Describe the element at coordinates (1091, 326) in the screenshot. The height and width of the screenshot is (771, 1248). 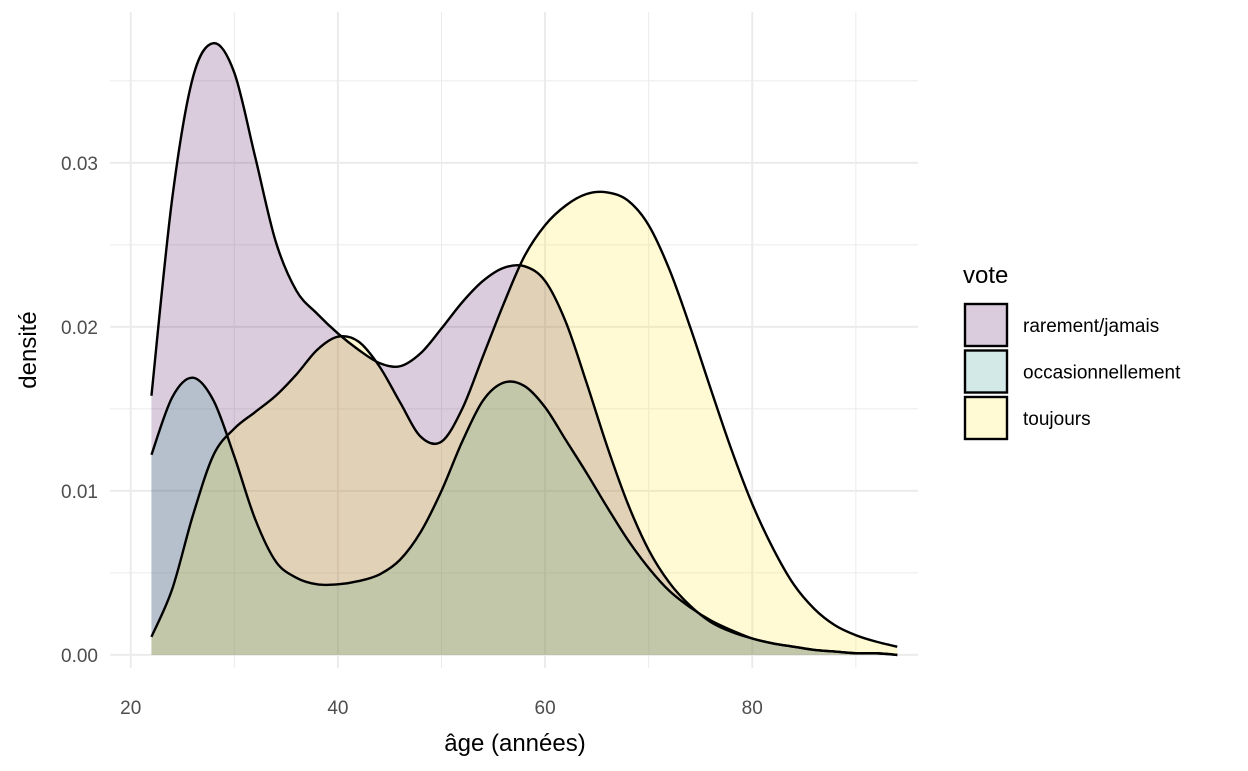
I see `legend-label: rarement/jamais` at that location.